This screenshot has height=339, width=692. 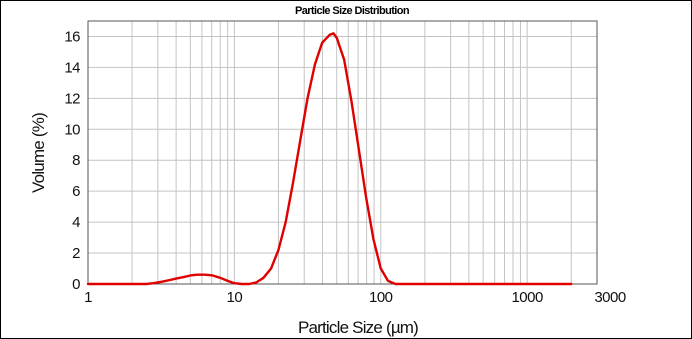 What do you see at coordinates (72, 129) in the screenshot?
I see `y-tick-label: 10` at bounding box center [72, 129].